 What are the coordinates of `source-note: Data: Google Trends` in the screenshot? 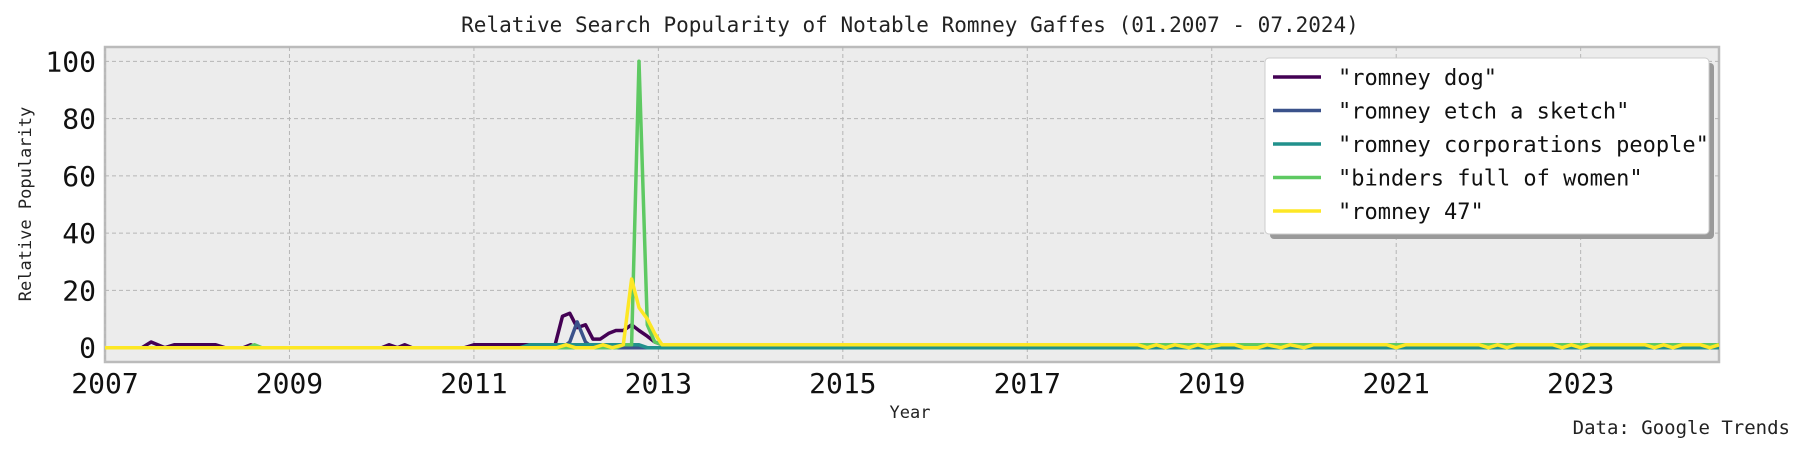 It's located at (1681, 428).